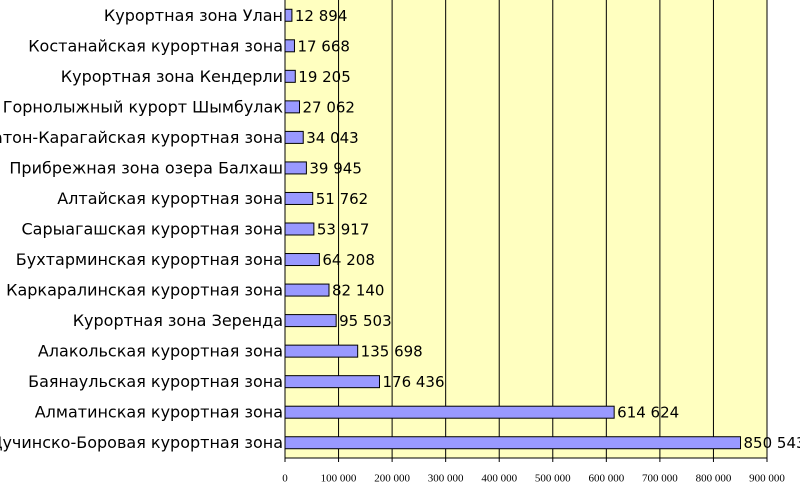 This screenshot has height=483, width=800. I want to click on x-tick-label: 600 000, so click(606, 478).